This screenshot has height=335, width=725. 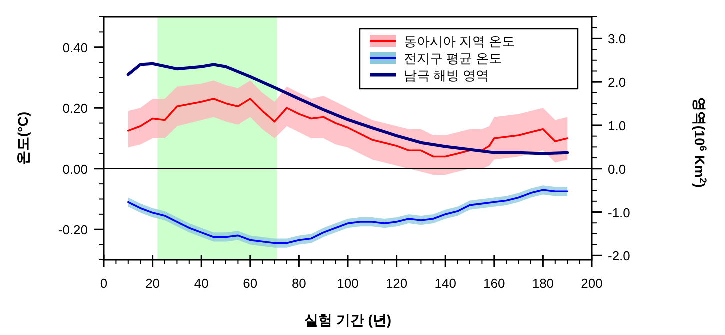 What do you see at coordinates (75, 169) in the screenshot?
I see `y-tick-label: 0.00` at bounding box center [75, 169].